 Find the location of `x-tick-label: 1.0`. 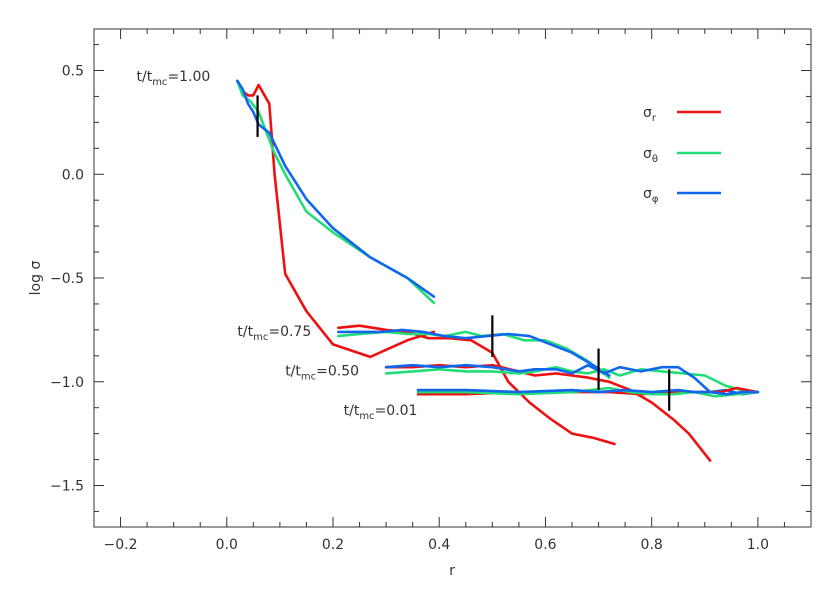

x-tick-label: 1.0 is located at coordinates (758, 545).